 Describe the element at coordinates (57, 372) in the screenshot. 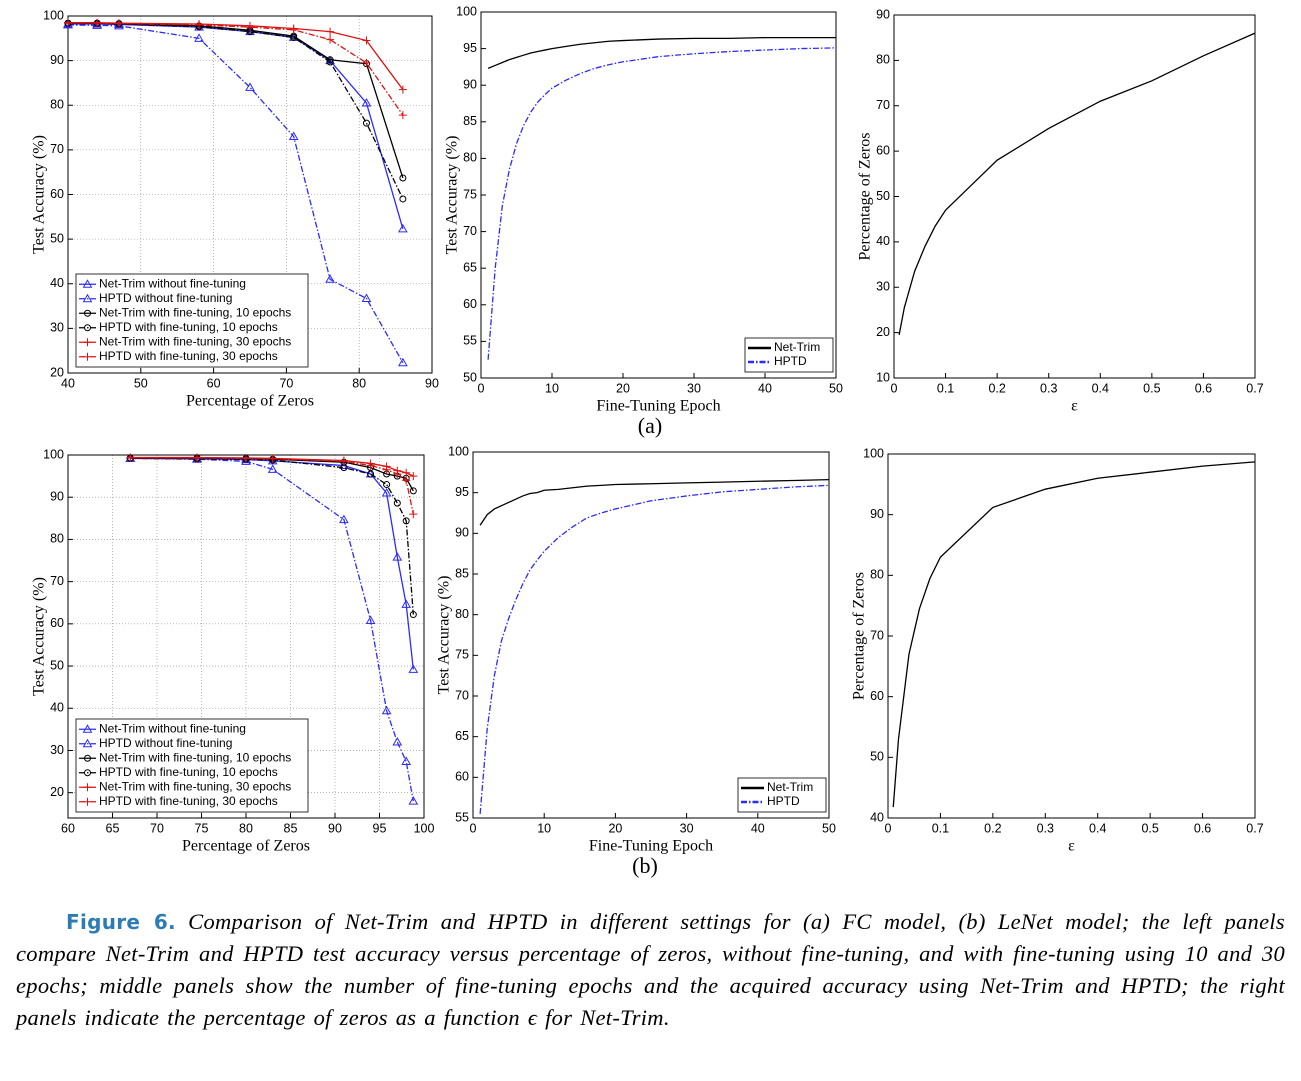

I see `y-tick-label: 20` at that location.